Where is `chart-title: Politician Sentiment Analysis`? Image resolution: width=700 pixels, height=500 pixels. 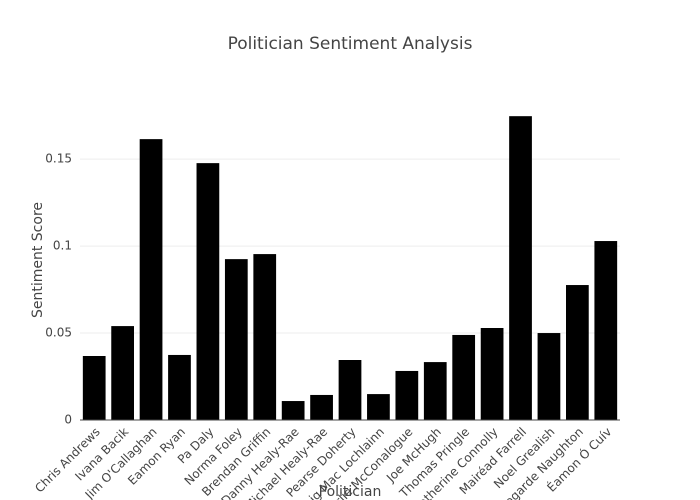 chart-title: Politician Sentiment Analysis is located at coordinates (350, 44).